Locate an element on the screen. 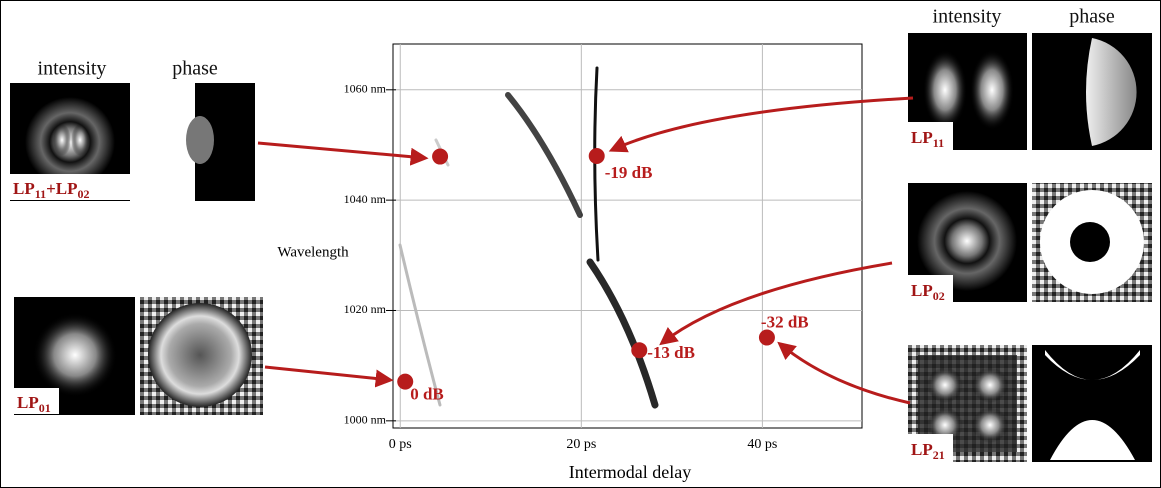  point-label: -13 dB is located at coordinates (671, 352).